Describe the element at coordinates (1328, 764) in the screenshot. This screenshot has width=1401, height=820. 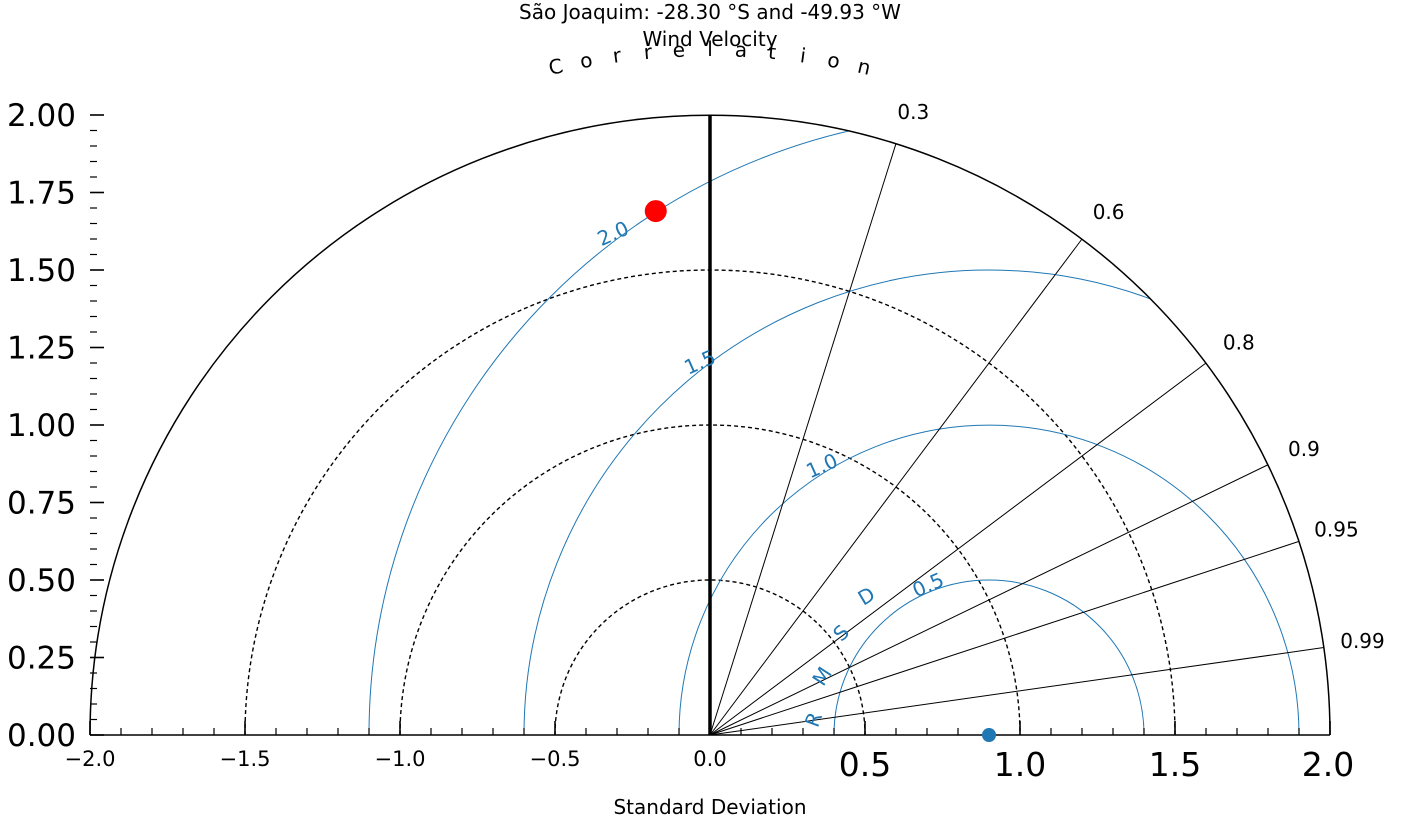
I see `x-tick-label-large: 2.0` at that location.